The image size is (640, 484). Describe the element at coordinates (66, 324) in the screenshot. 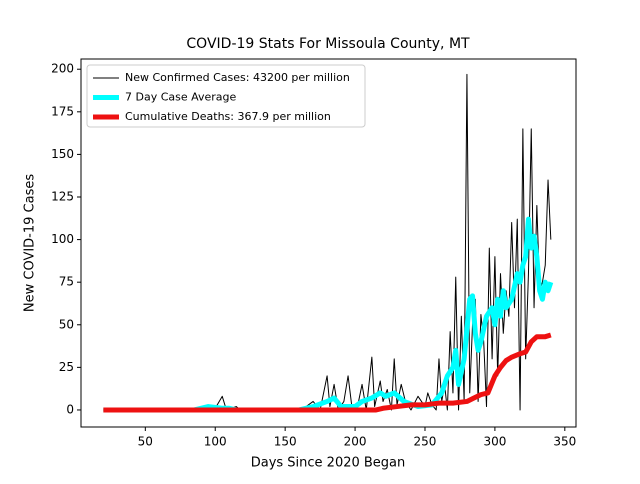

I see `y-tick-label: 50` at that location.